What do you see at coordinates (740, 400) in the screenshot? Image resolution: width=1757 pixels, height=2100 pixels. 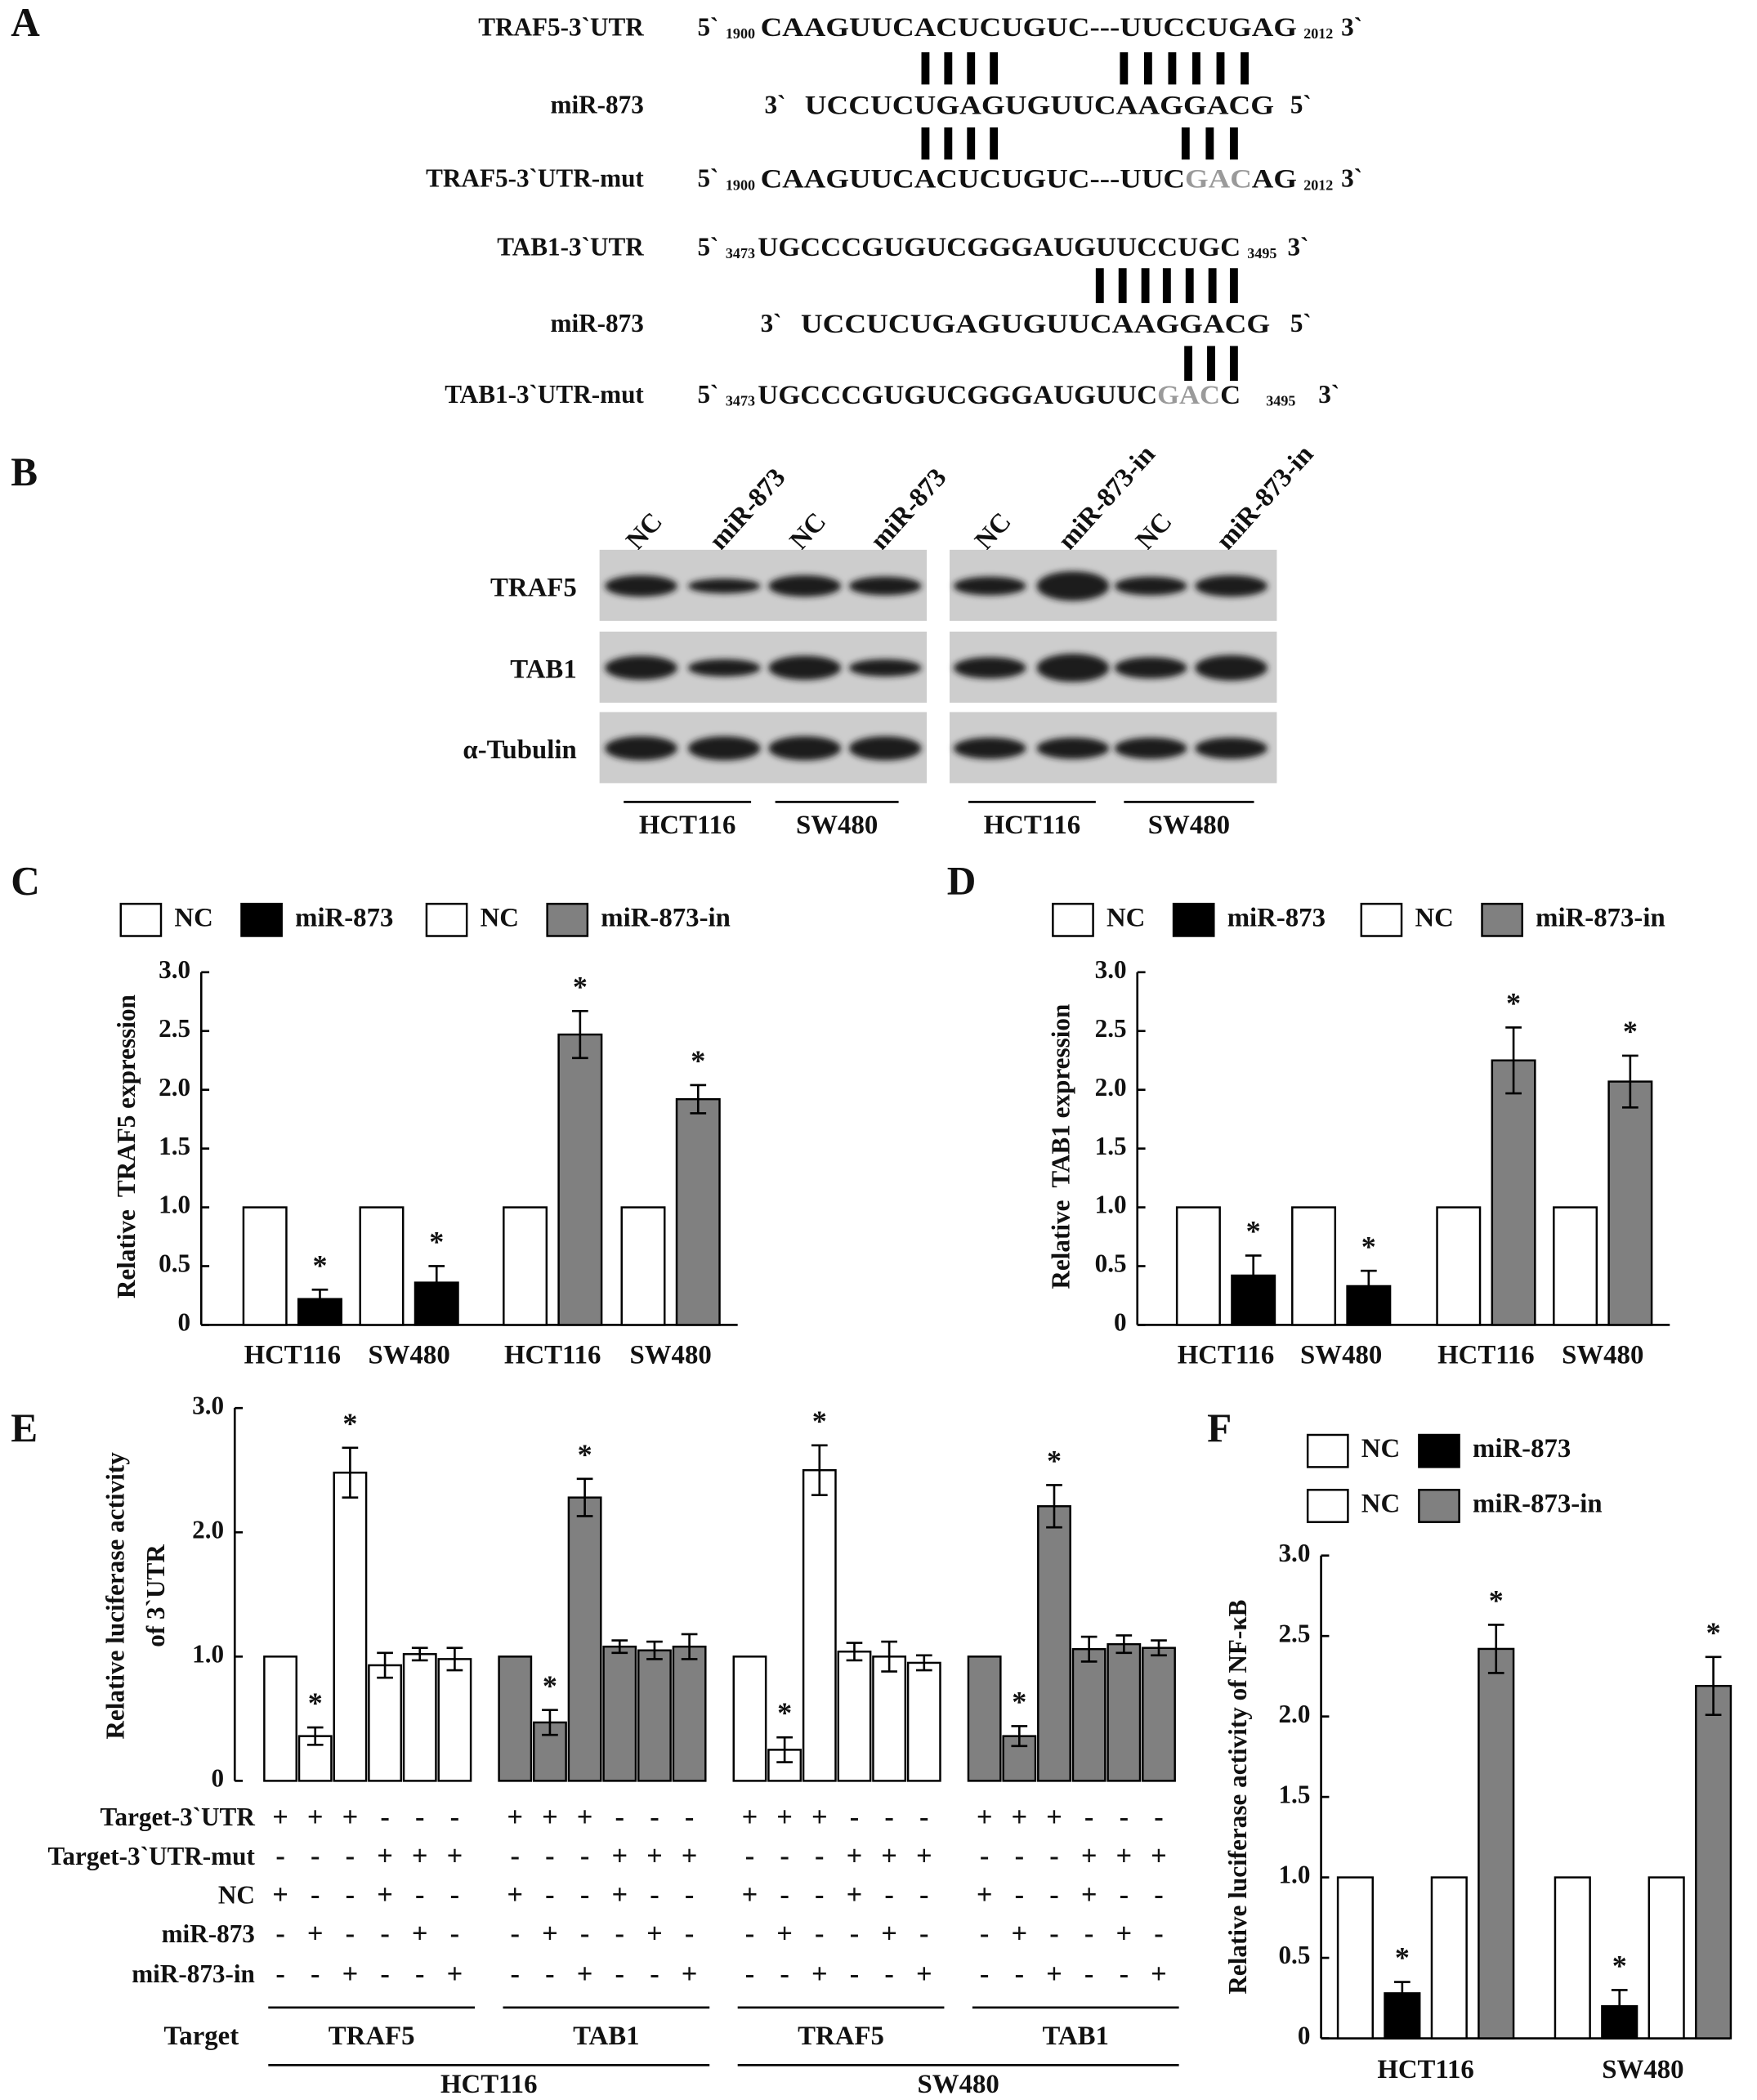 I see `position: 3473` at bounding box center [740, 400].